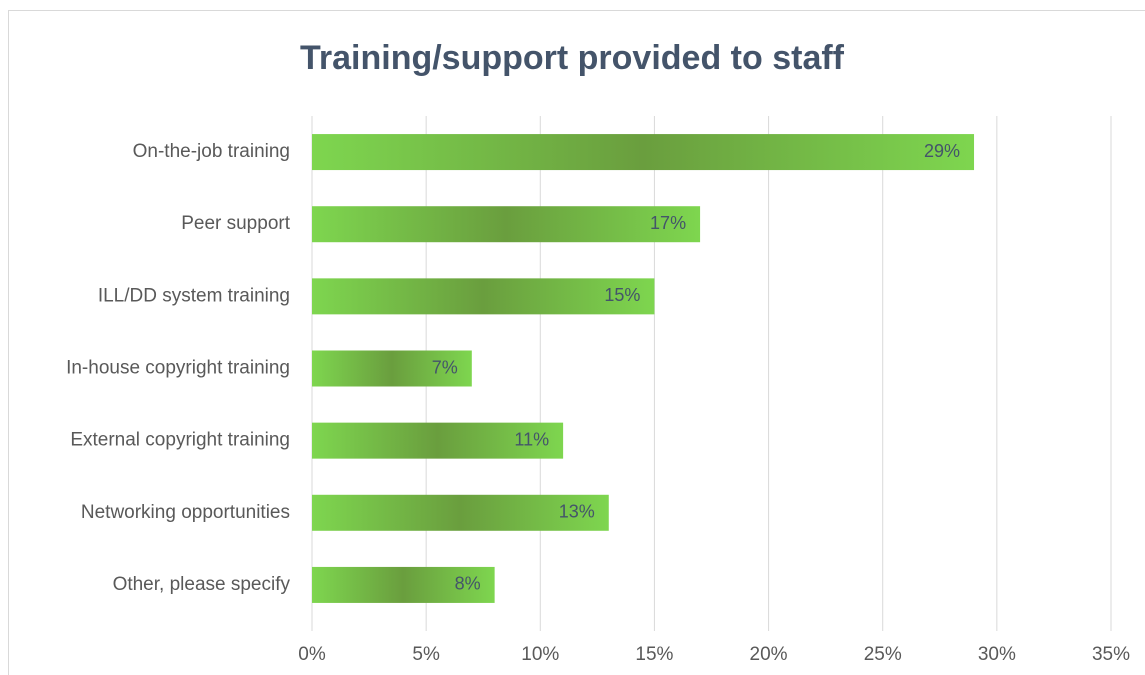  What do you see at coordinates (577, 512) in the screenshot?
I see `value-label: 13%` at bounding box center [577, 512].